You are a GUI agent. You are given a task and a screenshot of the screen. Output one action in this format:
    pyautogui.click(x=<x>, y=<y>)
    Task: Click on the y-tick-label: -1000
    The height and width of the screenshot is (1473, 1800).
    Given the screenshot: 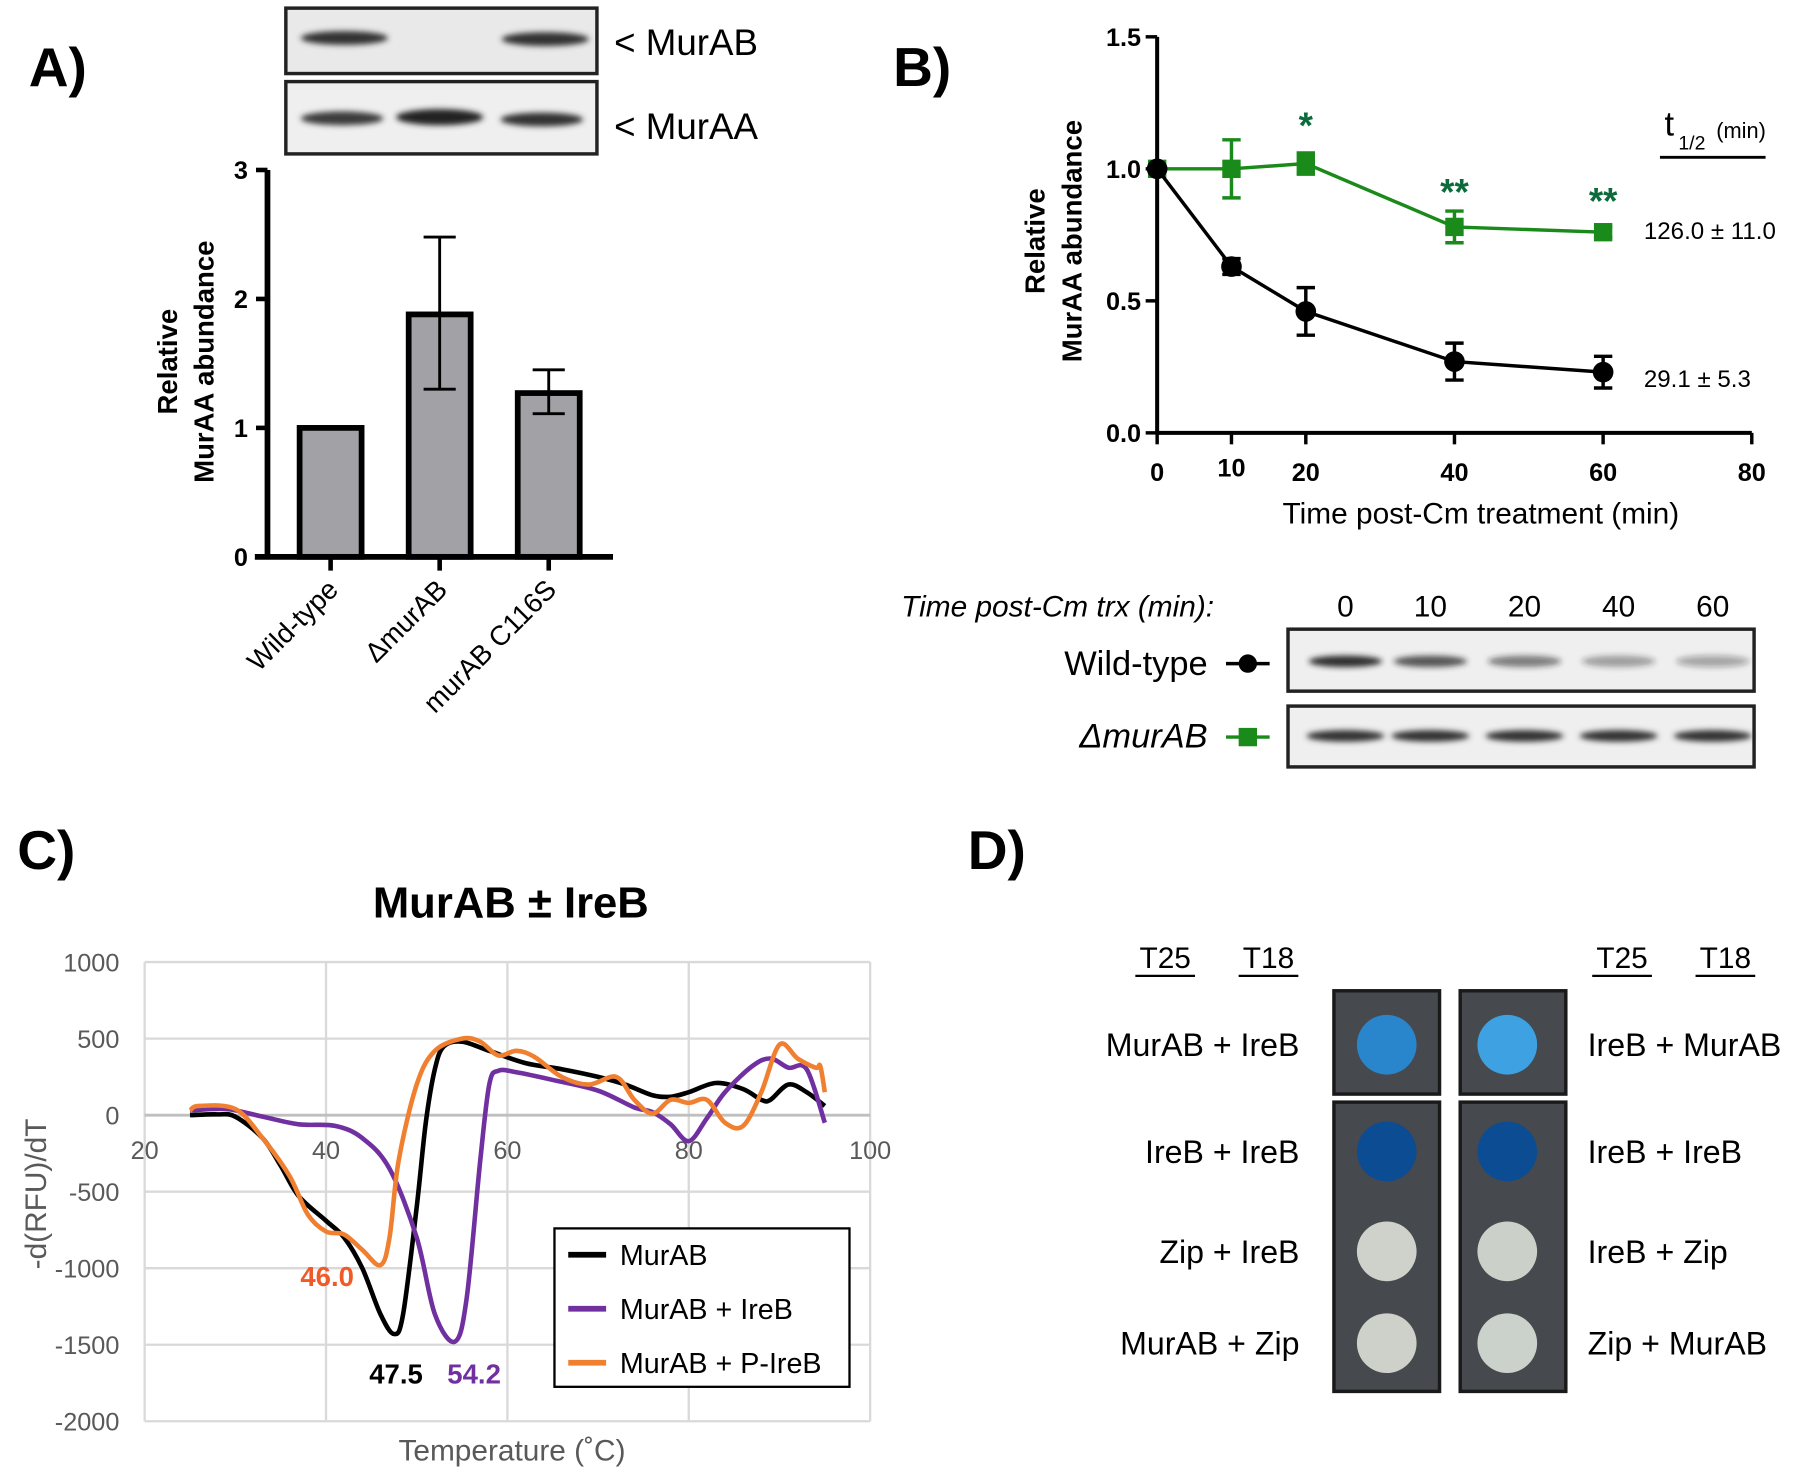 What is the action you would take?
    pyautogui.click(x=87, y=1269)
    